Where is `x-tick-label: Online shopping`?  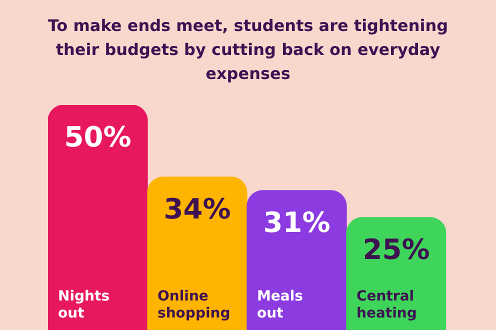 x-tick-label: Online shopping is located at coordinates (194, 305).